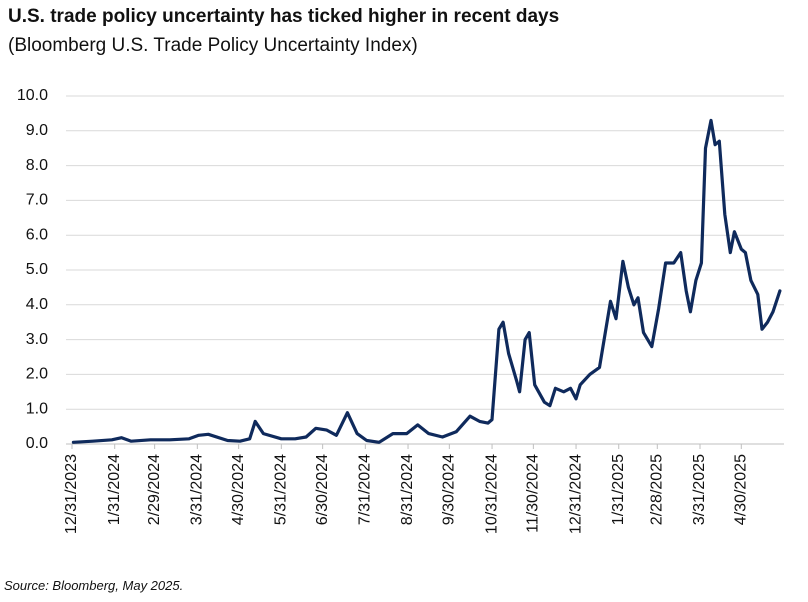  I want to click on y-tick-label: 9.0, so click(37, 130).